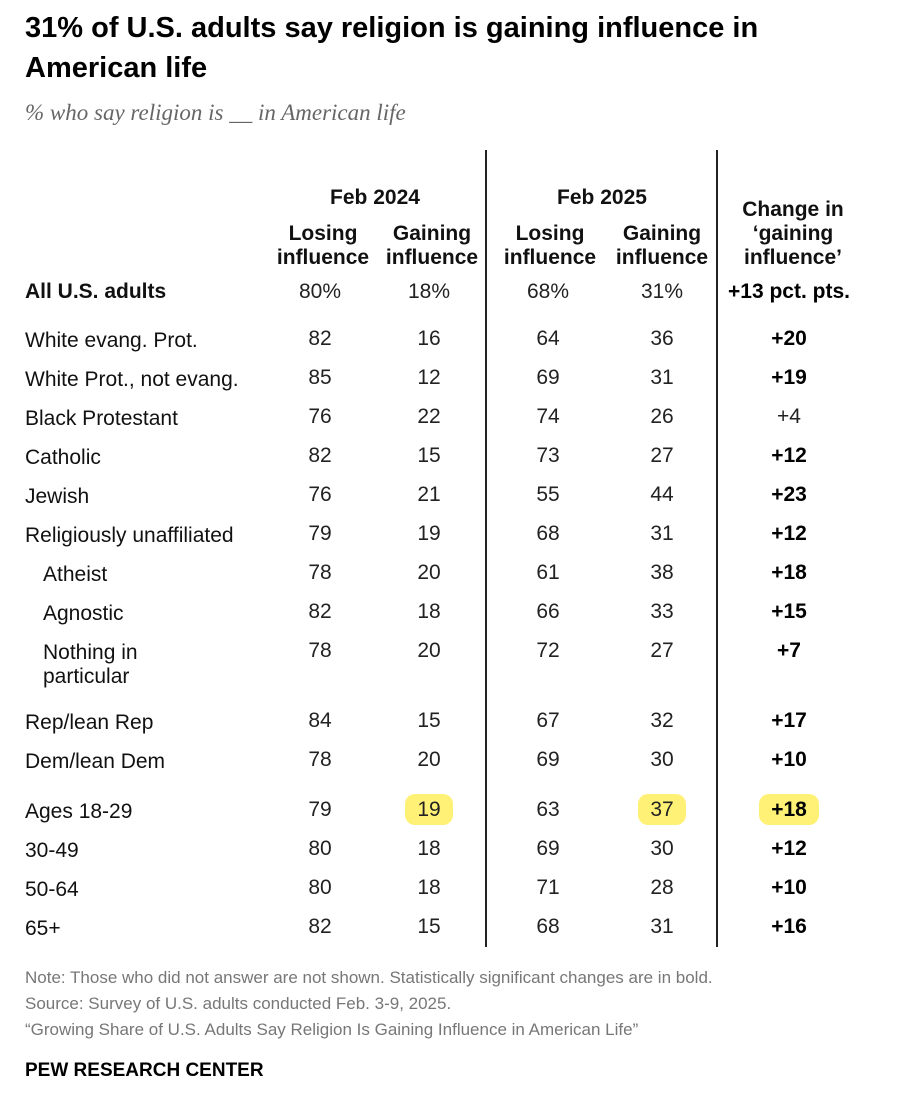 This screenshot has height=1104, width=904. Describe the element at coordinates (320, 291) in the screenshot. I see `cell-lose24: 80%` at that location.